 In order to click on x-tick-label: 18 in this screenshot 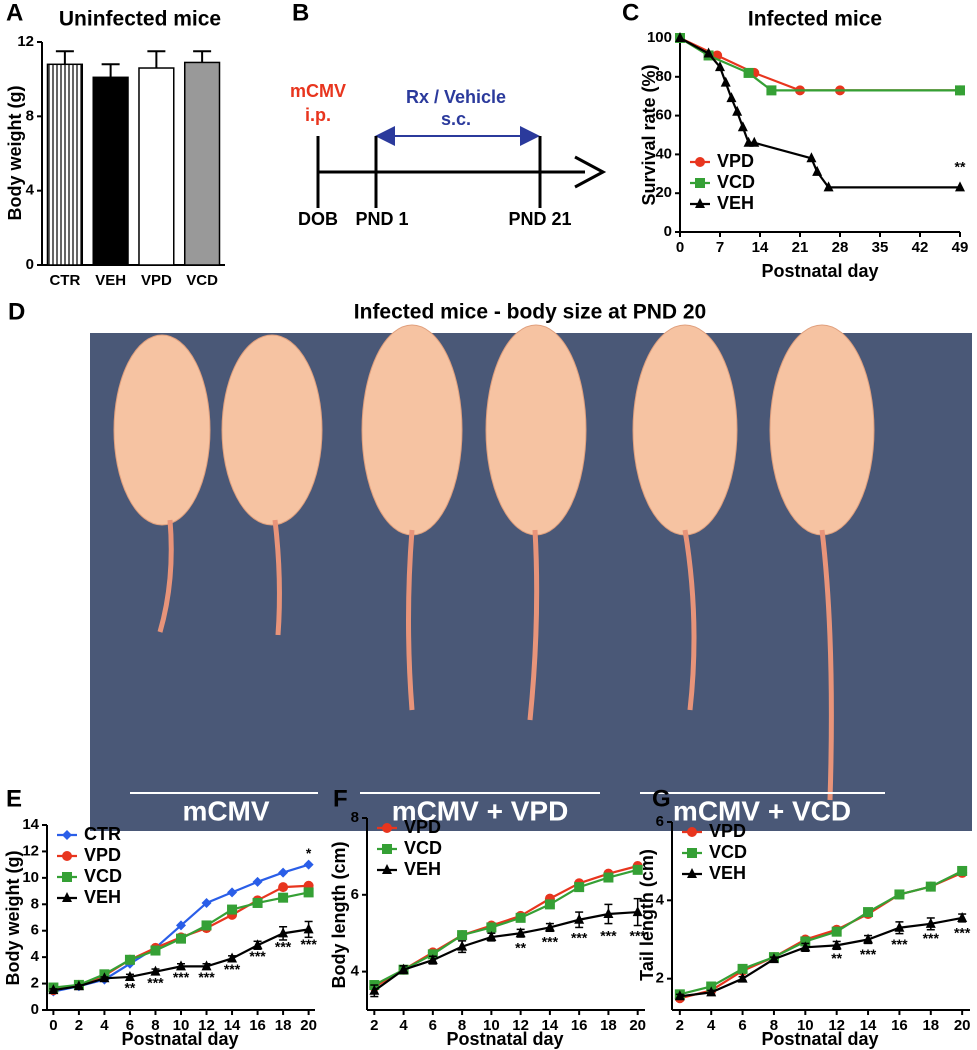, I will do `click(608, 1025)`.